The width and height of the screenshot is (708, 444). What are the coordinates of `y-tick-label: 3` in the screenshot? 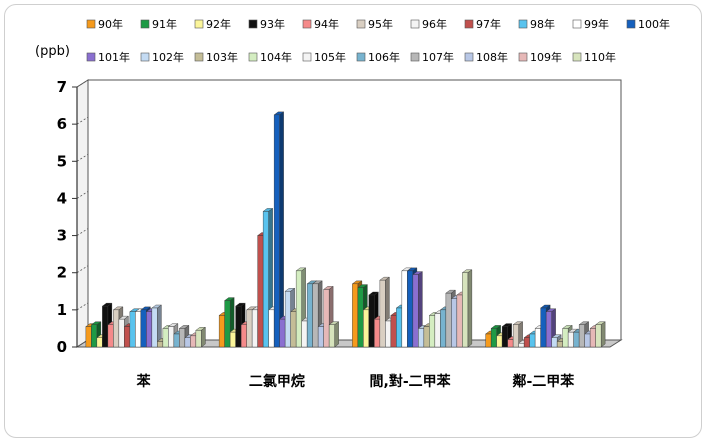 It's located at (62, 236).